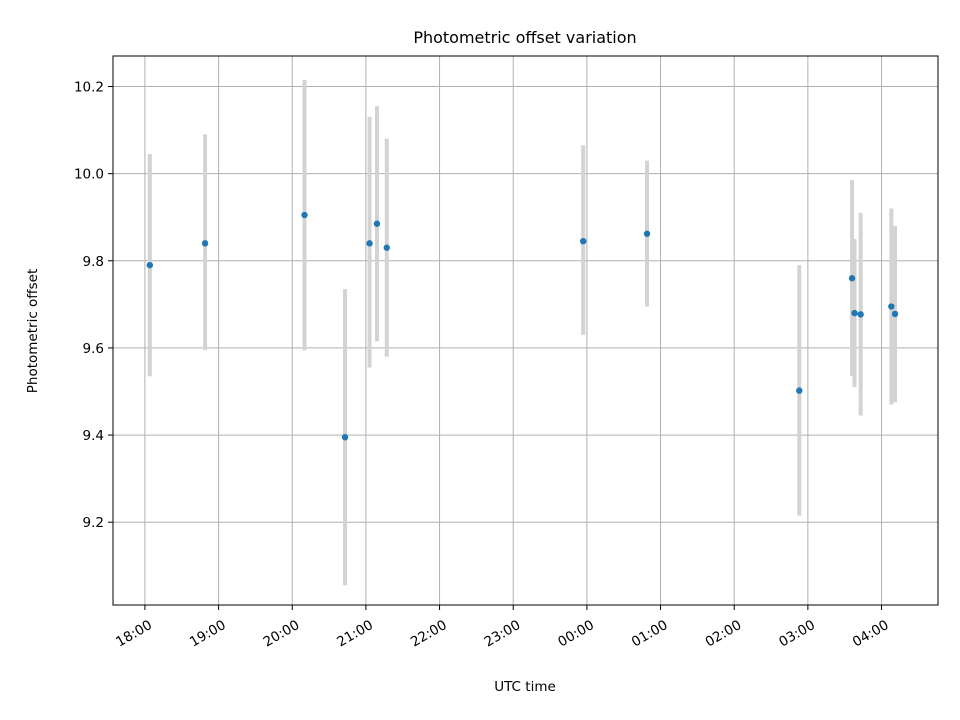 The width and height of the screenshot is (960, 720). I want to click on x-tick-label: 01:00, so click(650, 633).